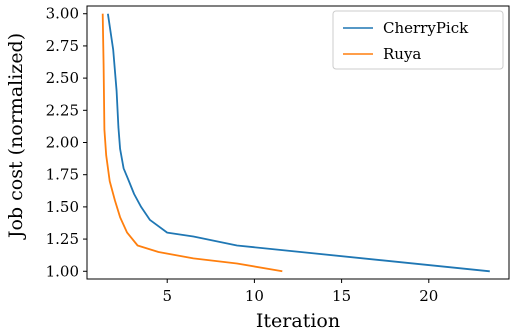 The image size is (512, 332). I want to click on y-tick-label: 2.00, so click(62, 143).